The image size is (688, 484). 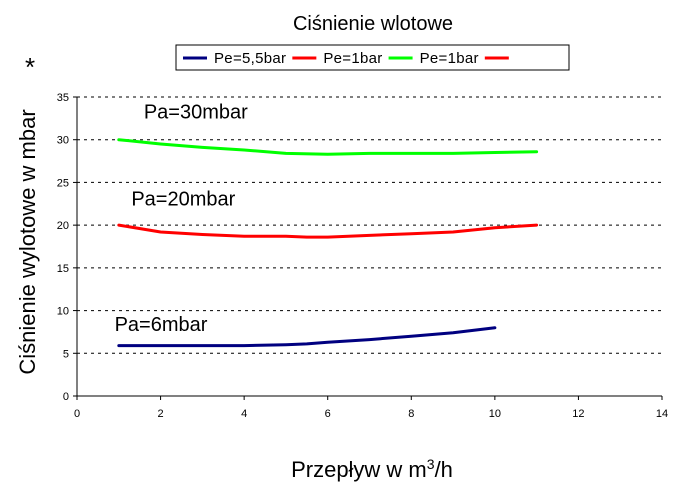 I want to click on x-axis-label-tail: /h, so click(x=444, y=469).